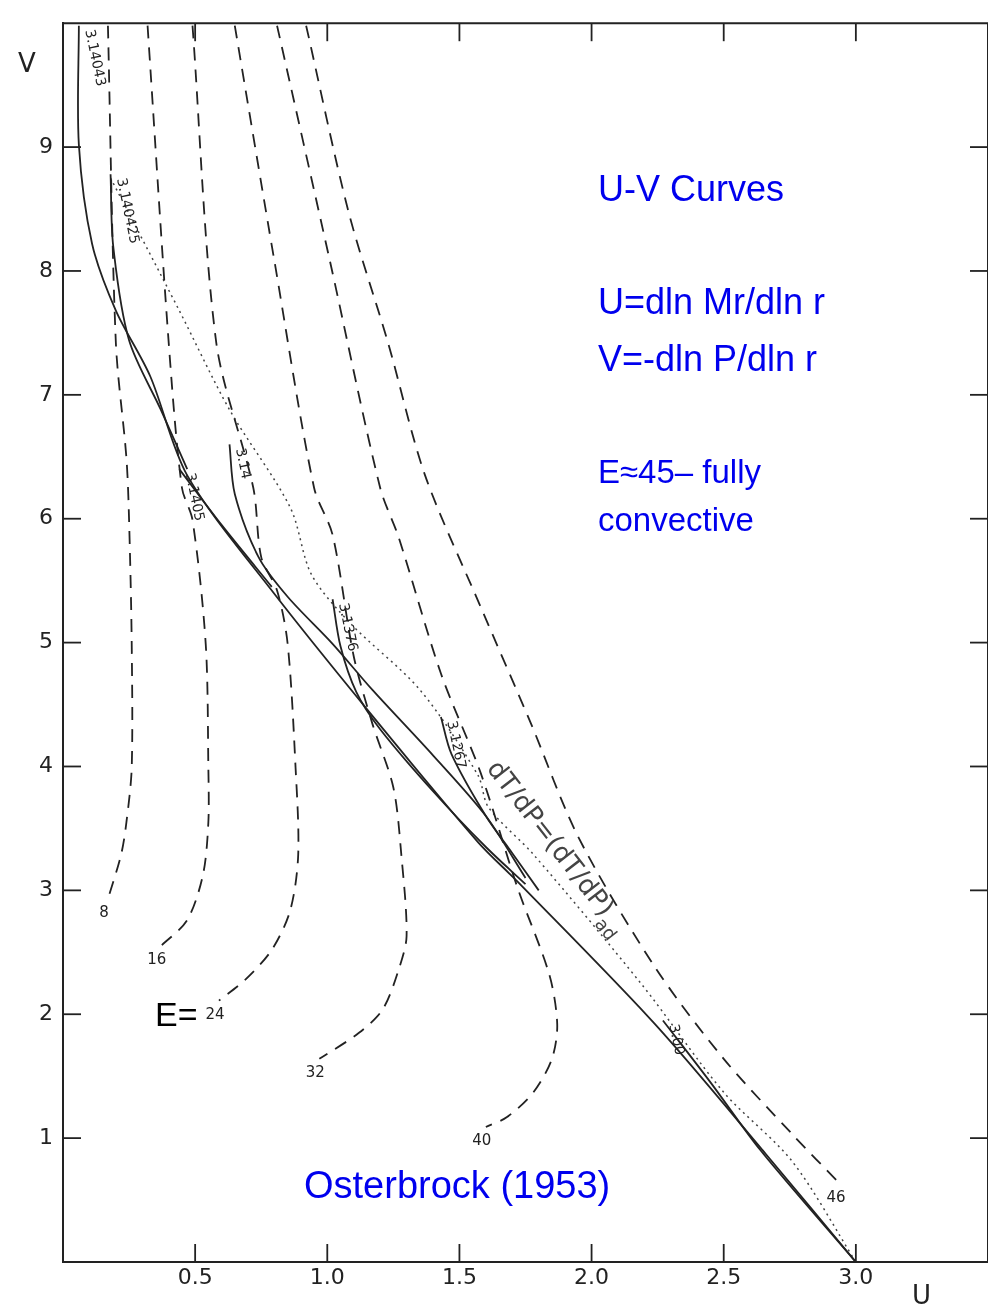 Image resolution: width=988 pixels, height=1313 pixels. What do you see at coordinates (157, 959) in the screenshot?
I see `series-label: 16` at bounding box center [157, 959].